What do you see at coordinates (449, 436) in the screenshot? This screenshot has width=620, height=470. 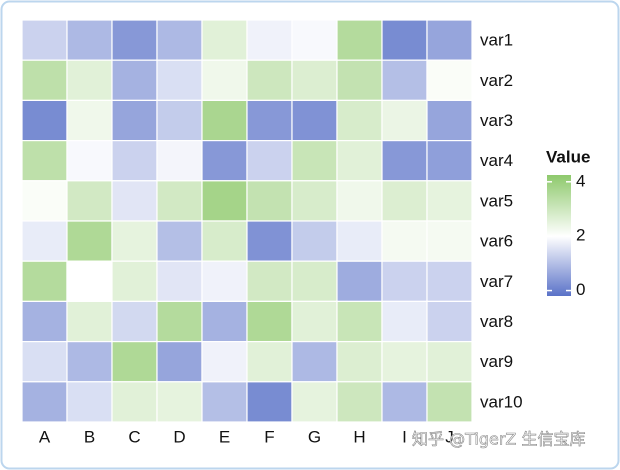 I see `x-tick-label: J` at bounding box center [449, 436].